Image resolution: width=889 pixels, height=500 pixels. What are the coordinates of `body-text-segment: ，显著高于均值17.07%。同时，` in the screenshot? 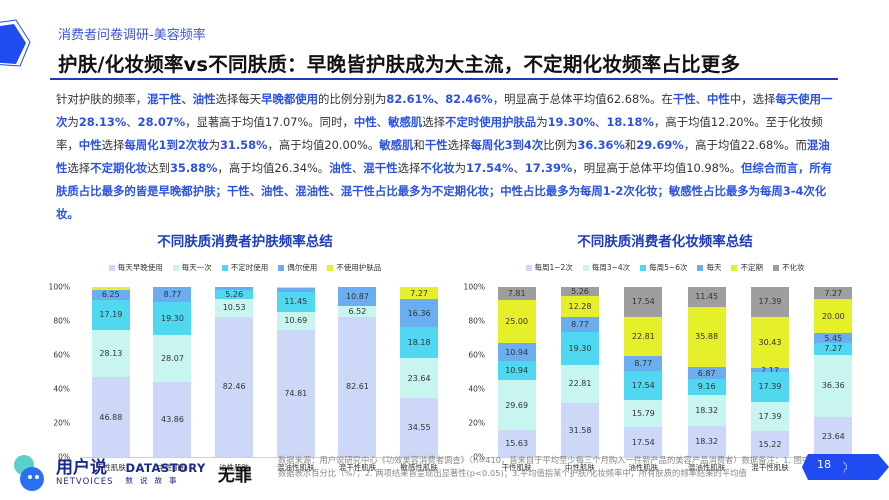 It's located at (269, 122).